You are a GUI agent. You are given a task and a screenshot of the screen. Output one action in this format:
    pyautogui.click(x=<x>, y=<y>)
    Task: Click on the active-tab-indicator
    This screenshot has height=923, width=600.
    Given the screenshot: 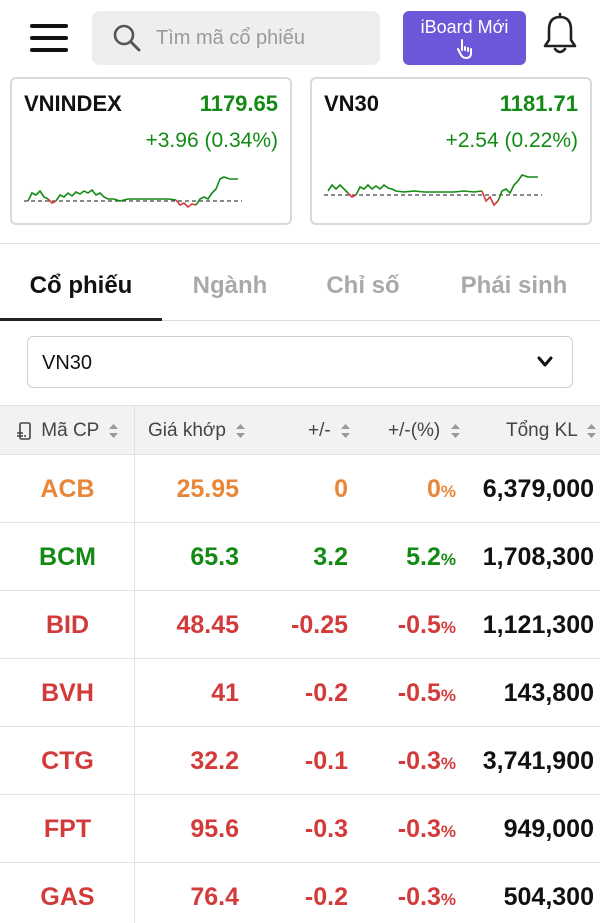 What is the action you would take?
    pyautogui.click(x=81, y=319)
    